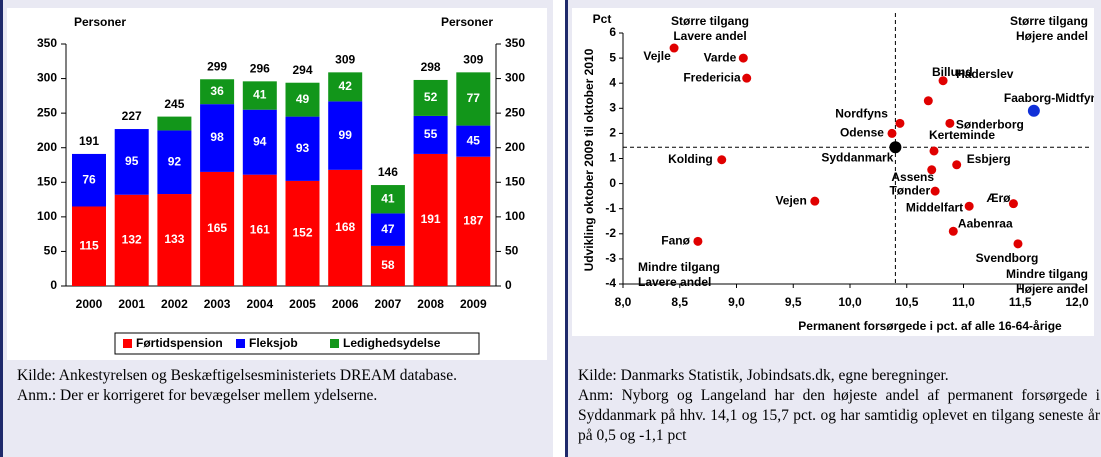 The width and height of the screenshot is (1101, 457). Describe the element at coordinates (388, 265) in the screenshot. I see `value-label: 58` at that location.